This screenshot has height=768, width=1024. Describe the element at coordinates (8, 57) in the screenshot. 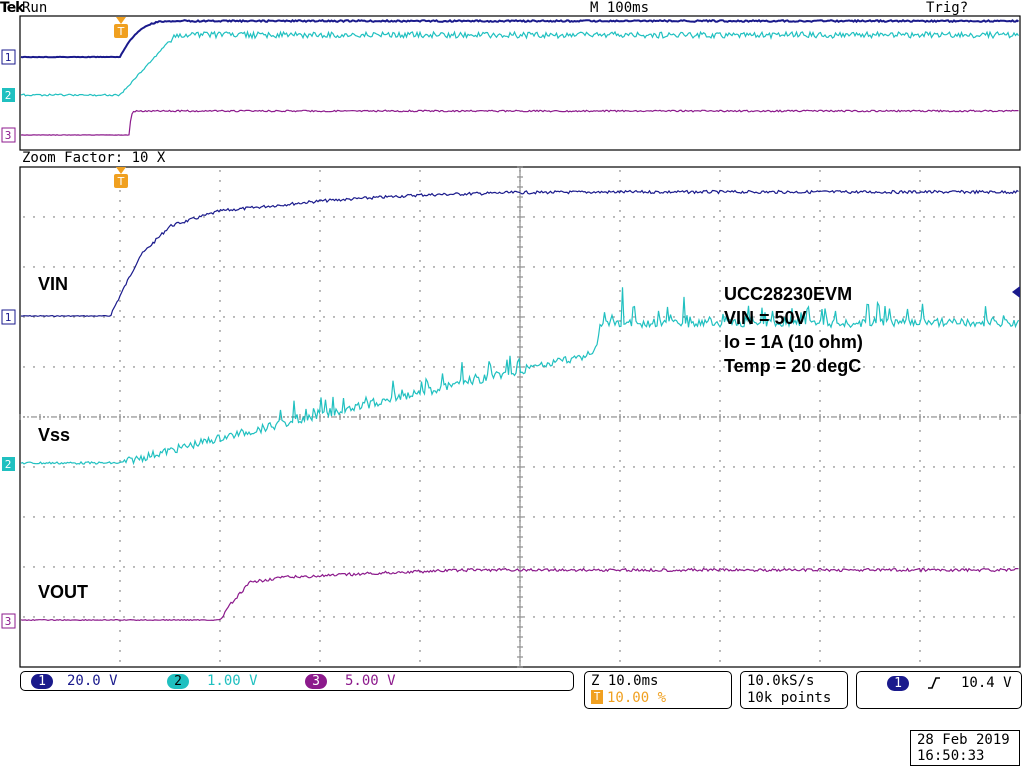

I see `ch1-marker-overview: 1` at that location.